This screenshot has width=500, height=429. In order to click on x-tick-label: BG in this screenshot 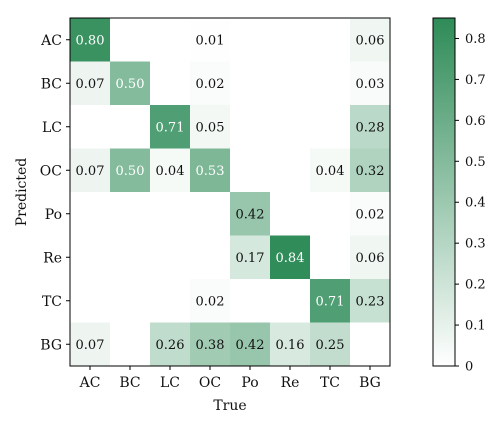, I will do `click(370, 383)`.